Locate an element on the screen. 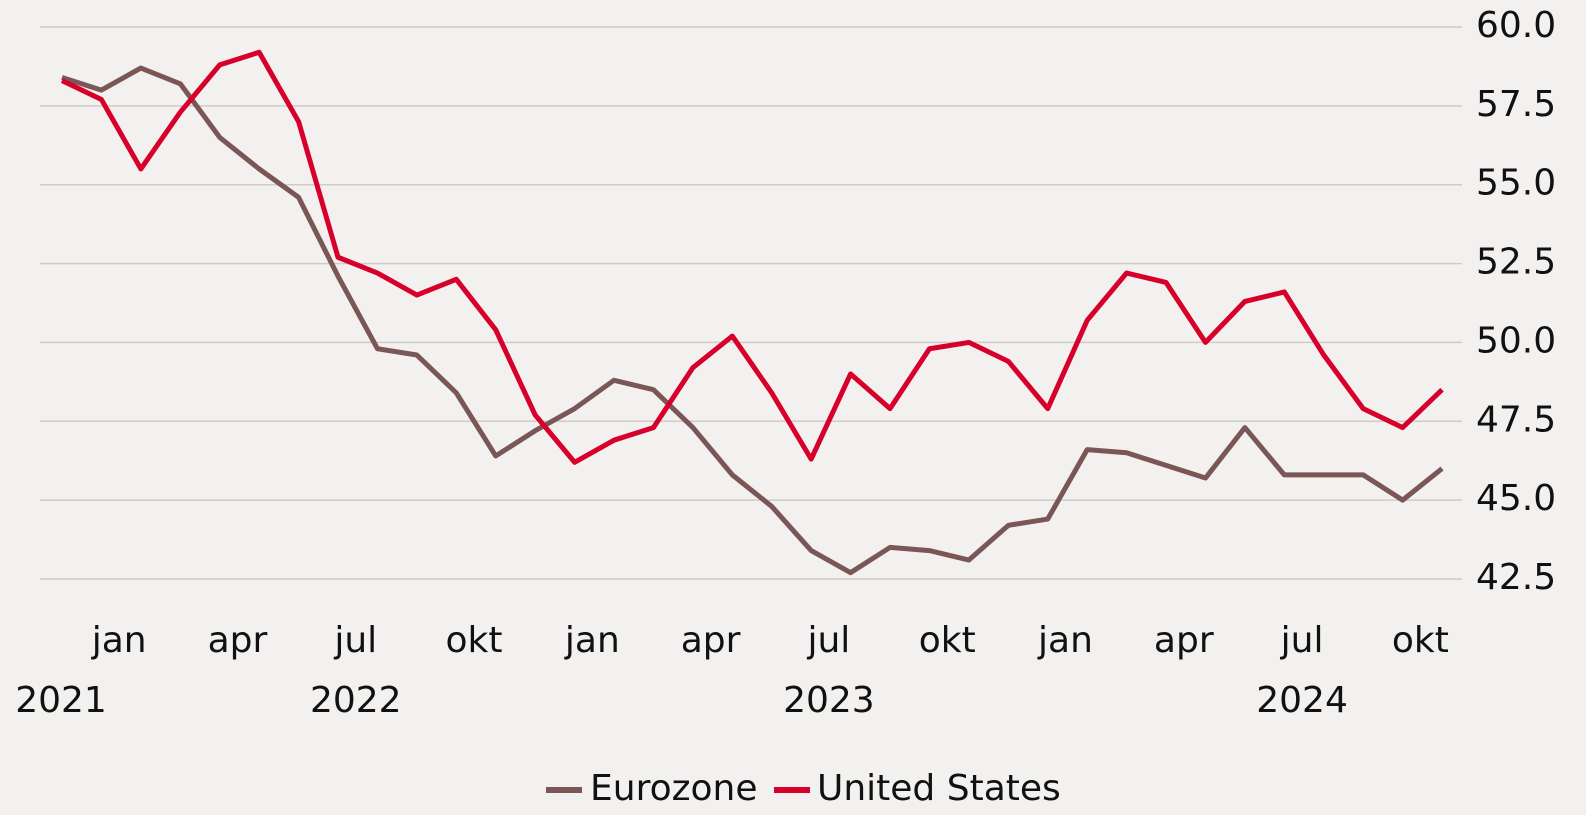 Image resolution: width=1586 pixels, height=815 pixels. year-label: 2024 is located at coordinates (1302, 700).